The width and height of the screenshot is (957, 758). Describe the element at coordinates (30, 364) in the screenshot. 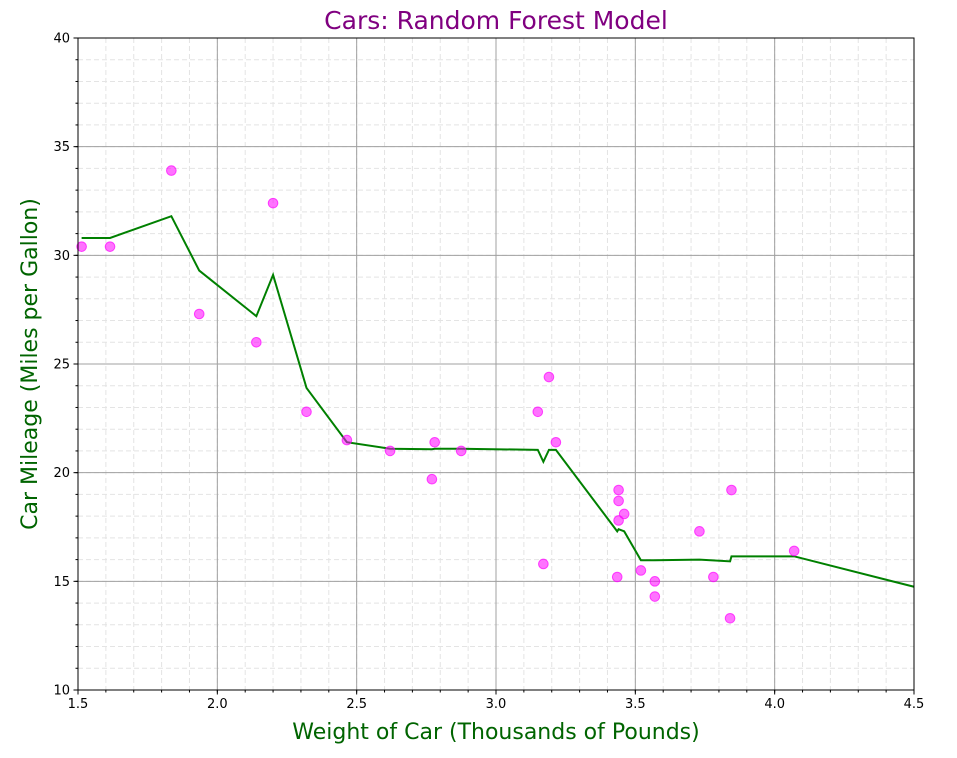

I see `y-axis-label: Car Mileage (Miles per Gallon)` at that location.